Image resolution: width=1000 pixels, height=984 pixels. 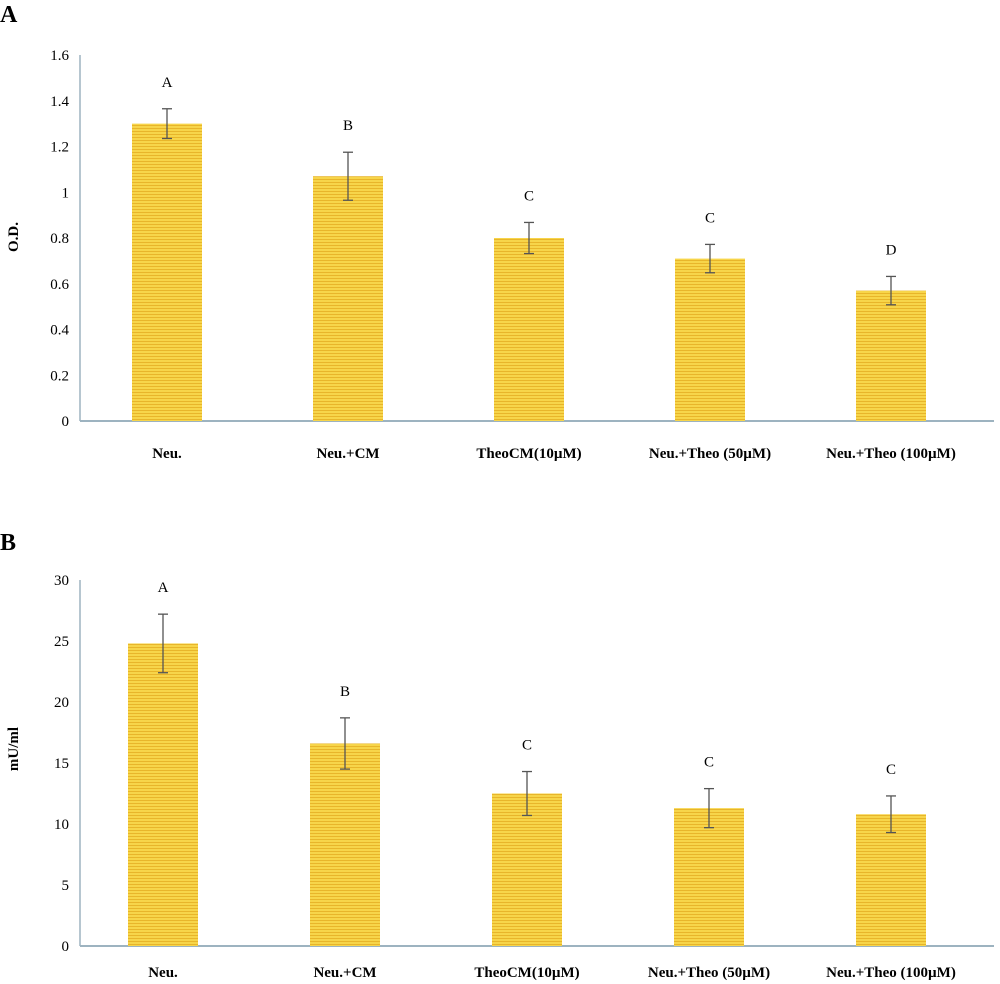 I want to click on y-tick-label: 0.4, so click(x=59, y=331).